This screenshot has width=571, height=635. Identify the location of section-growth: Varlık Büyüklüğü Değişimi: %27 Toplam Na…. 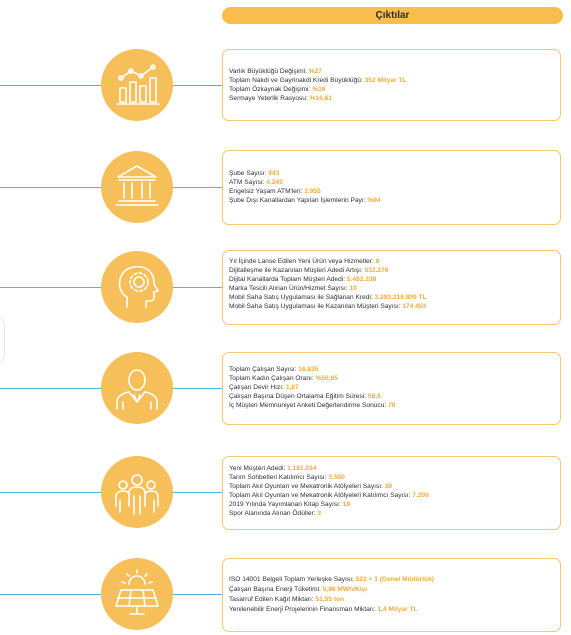
(391, 85).